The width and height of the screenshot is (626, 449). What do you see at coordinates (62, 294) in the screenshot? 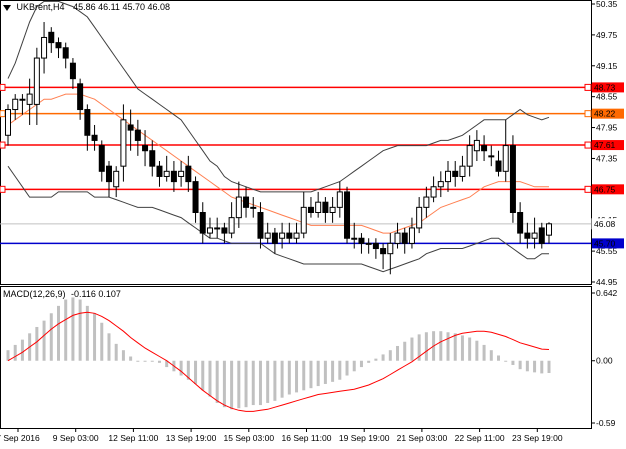
I see `macd-header: MACD(12,26,9) -0.116 0.107` at bounding box center [62, 294].